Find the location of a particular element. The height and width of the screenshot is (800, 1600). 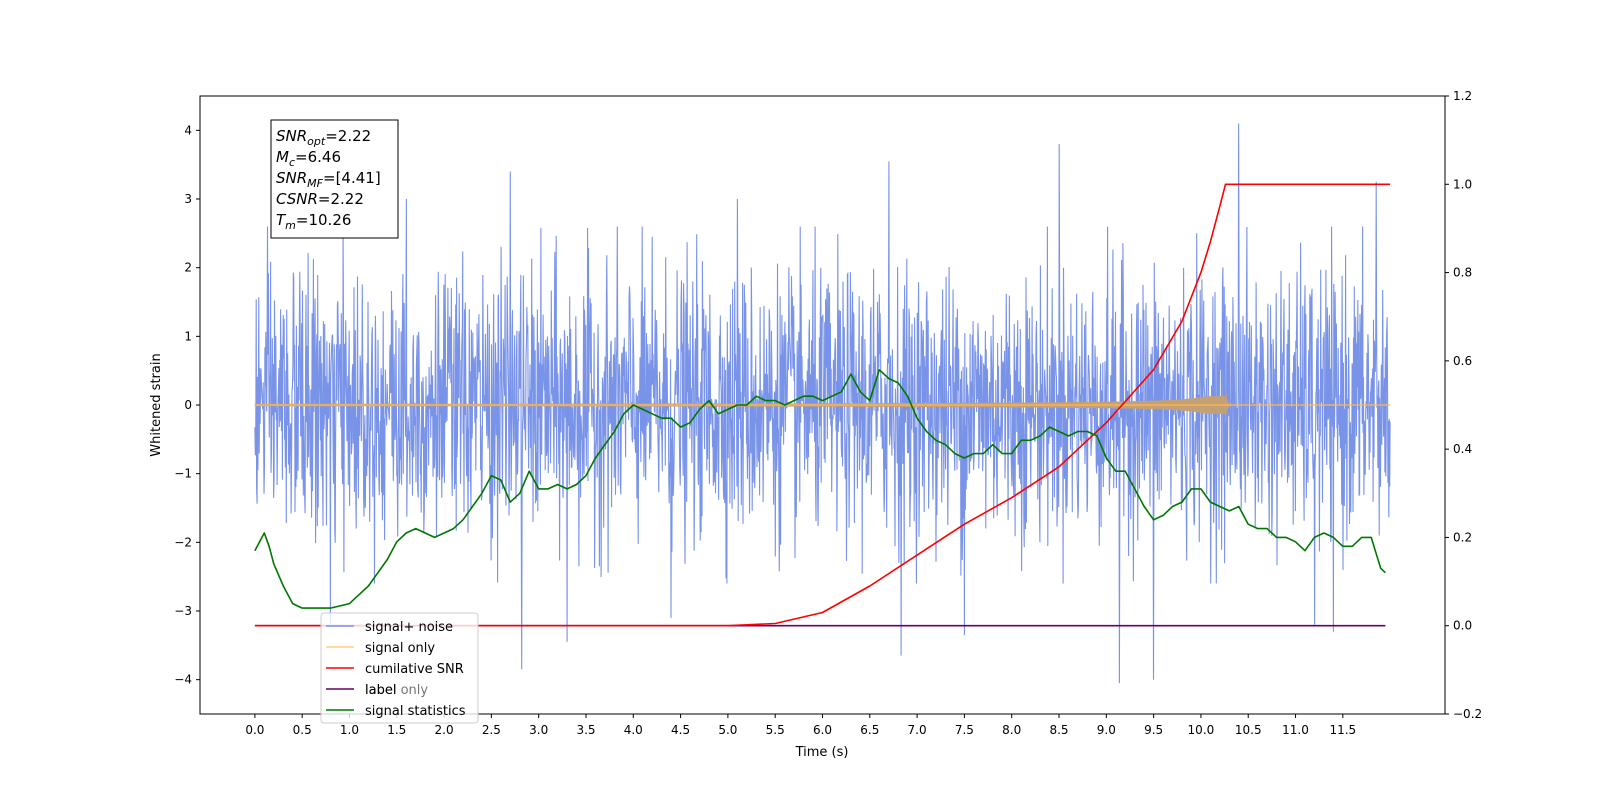

legend-label-signal-statistics: signal statistics is located at coordinates (415, 711).